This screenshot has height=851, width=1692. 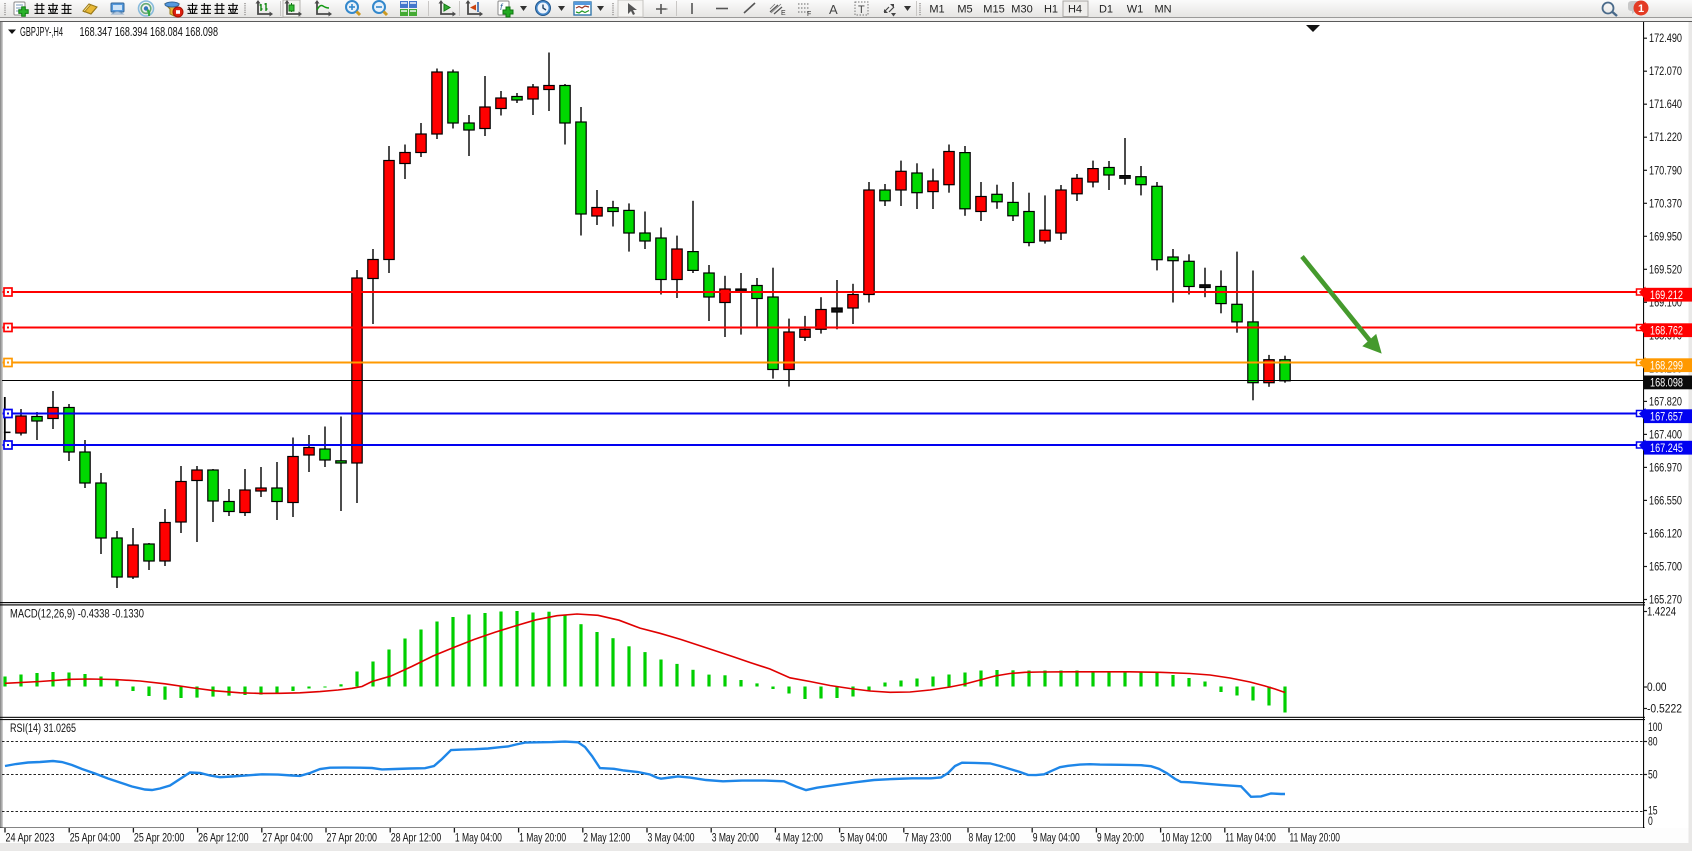 I want to click on svg-text: 168.762, so click(x=1666, y=332).